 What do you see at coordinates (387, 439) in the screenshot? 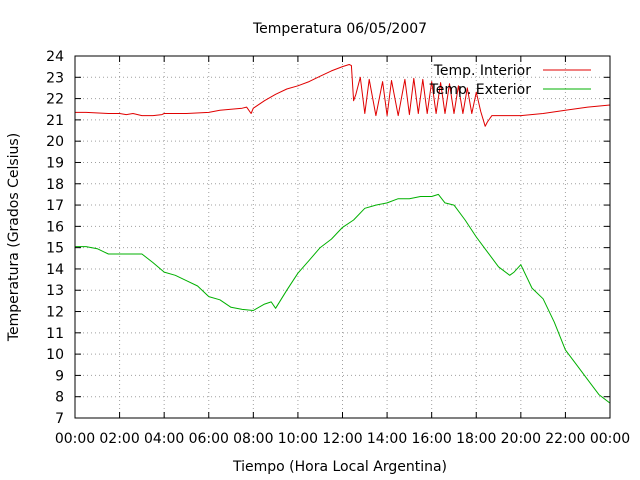
I see `x-tick-label: 14:00` at bounding box center [387, 439].